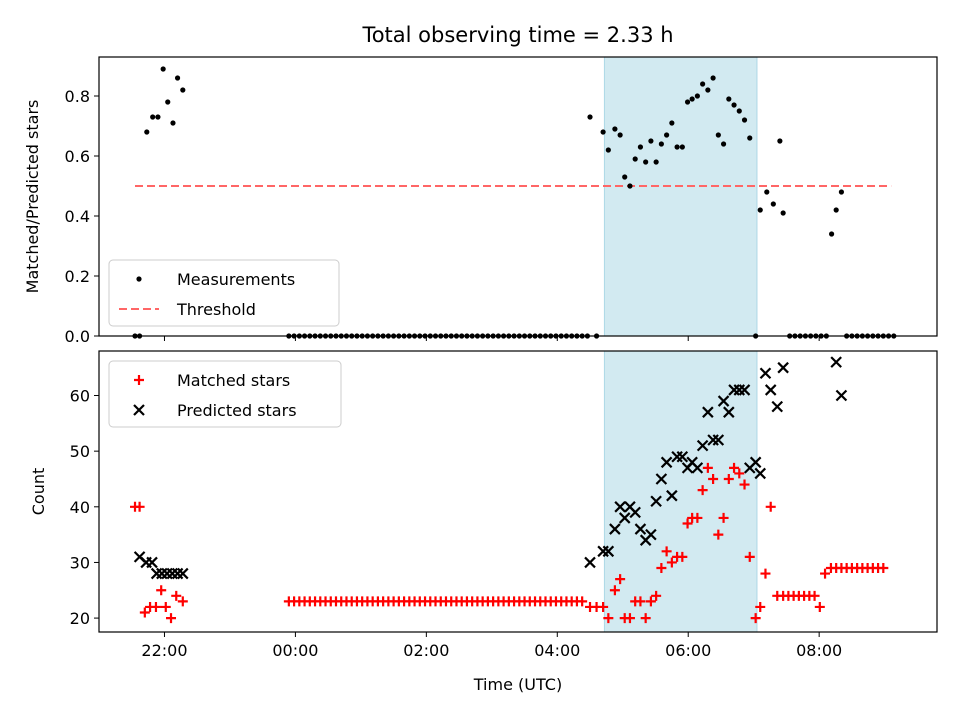  Describe the element at coordinates (80, 396) in the screenshot. I see `y-tick-label: 60` at that location.